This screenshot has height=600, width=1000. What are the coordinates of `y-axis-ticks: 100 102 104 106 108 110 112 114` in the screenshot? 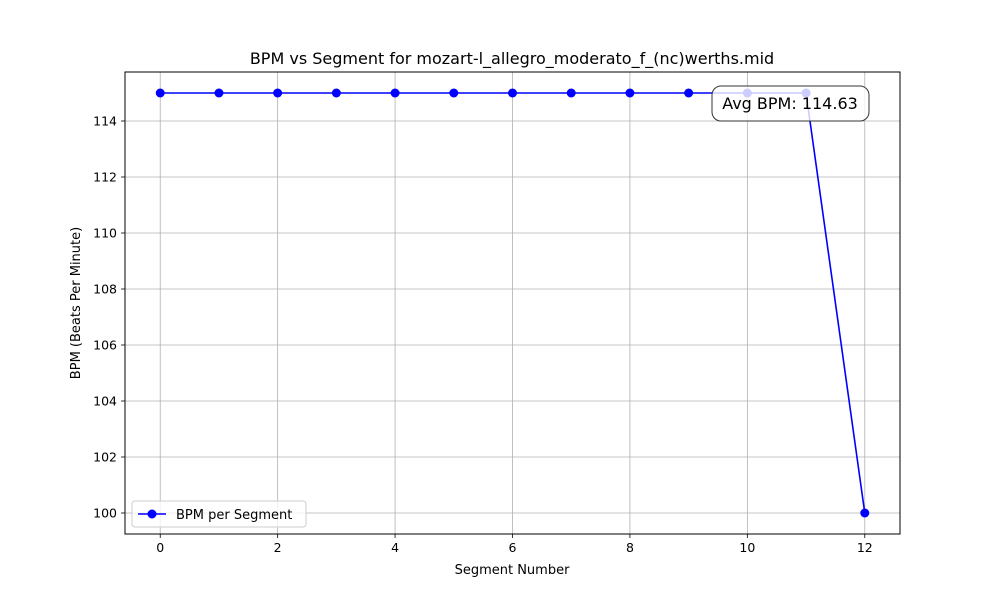 It's located at (109, 317).